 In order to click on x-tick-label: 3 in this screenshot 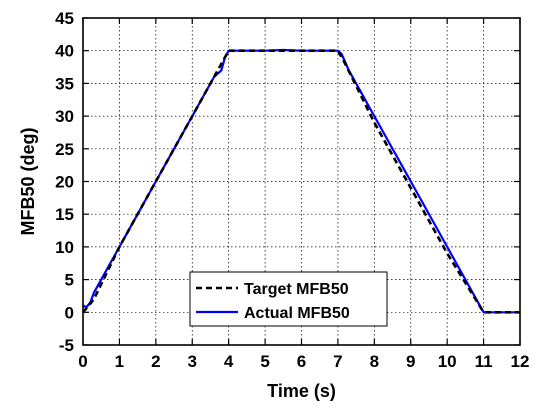, I will do `click(192, 361)`.